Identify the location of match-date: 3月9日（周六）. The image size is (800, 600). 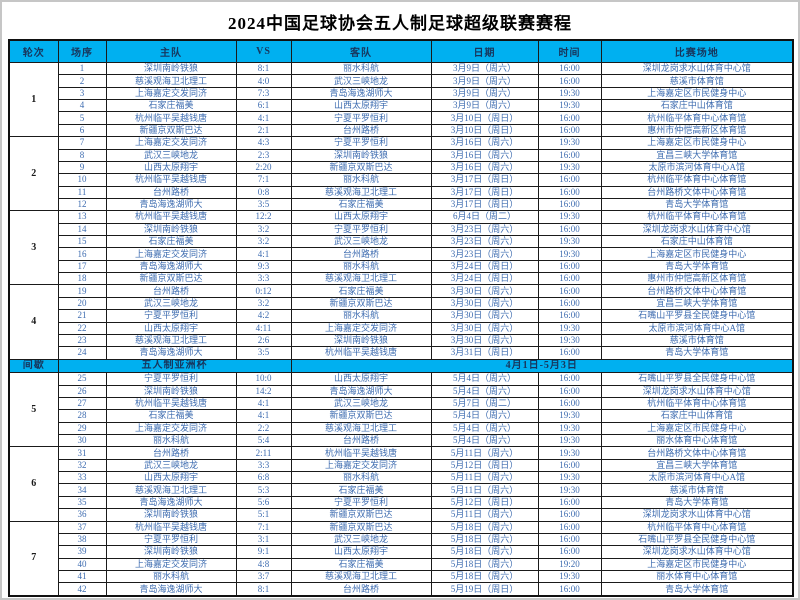
(484, 106).